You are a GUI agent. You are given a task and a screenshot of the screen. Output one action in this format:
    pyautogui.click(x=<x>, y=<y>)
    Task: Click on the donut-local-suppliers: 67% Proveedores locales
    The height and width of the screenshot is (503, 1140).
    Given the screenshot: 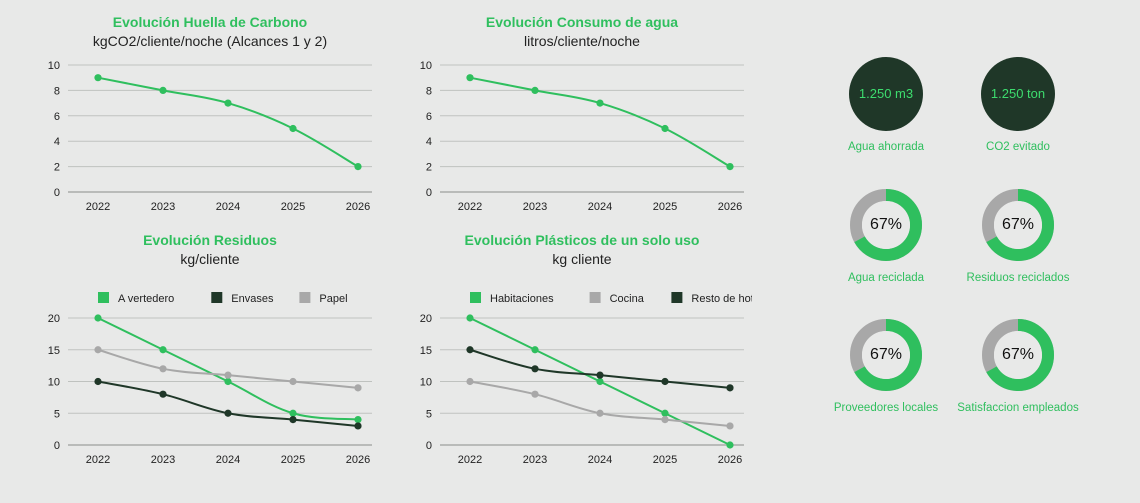 What is the action you would take?
    pyautogui.click(x=886, y=366)
    